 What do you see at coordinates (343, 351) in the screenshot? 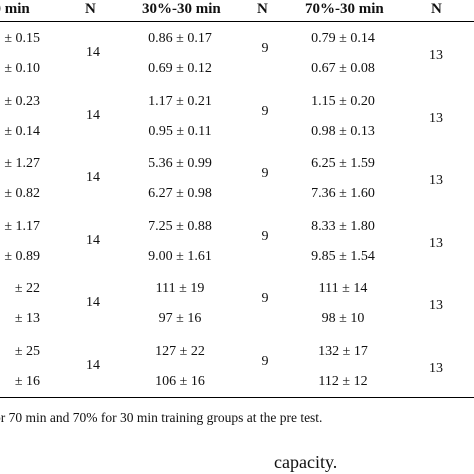
I see `cell-70pct-pre: 132 ± 17` at bounding box center [343, 351].